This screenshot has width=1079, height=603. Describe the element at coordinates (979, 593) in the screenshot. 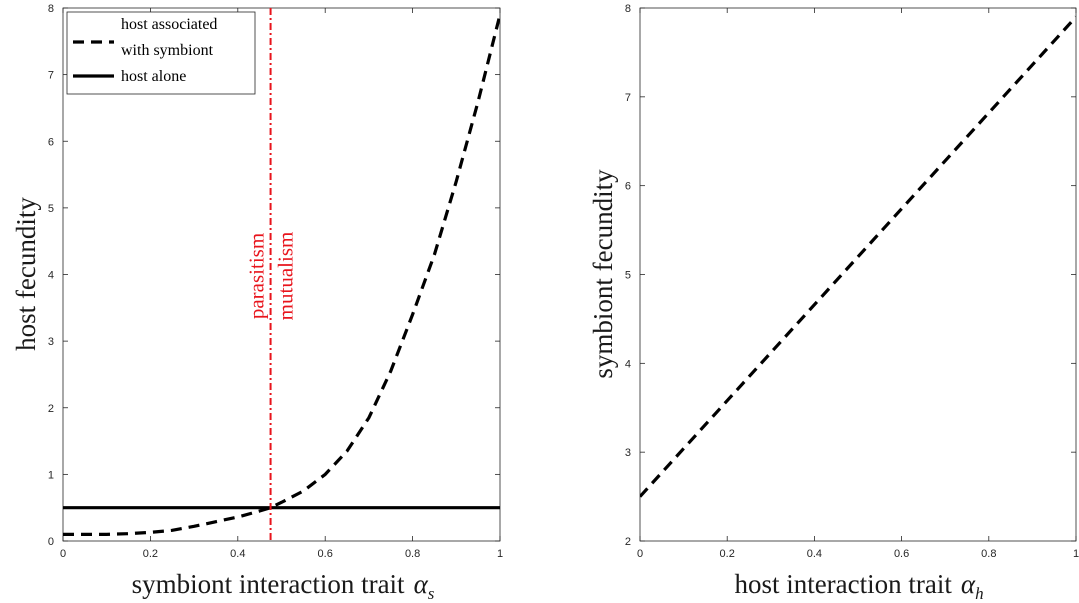

I see `x-axis-label-subscript: h` at that location.